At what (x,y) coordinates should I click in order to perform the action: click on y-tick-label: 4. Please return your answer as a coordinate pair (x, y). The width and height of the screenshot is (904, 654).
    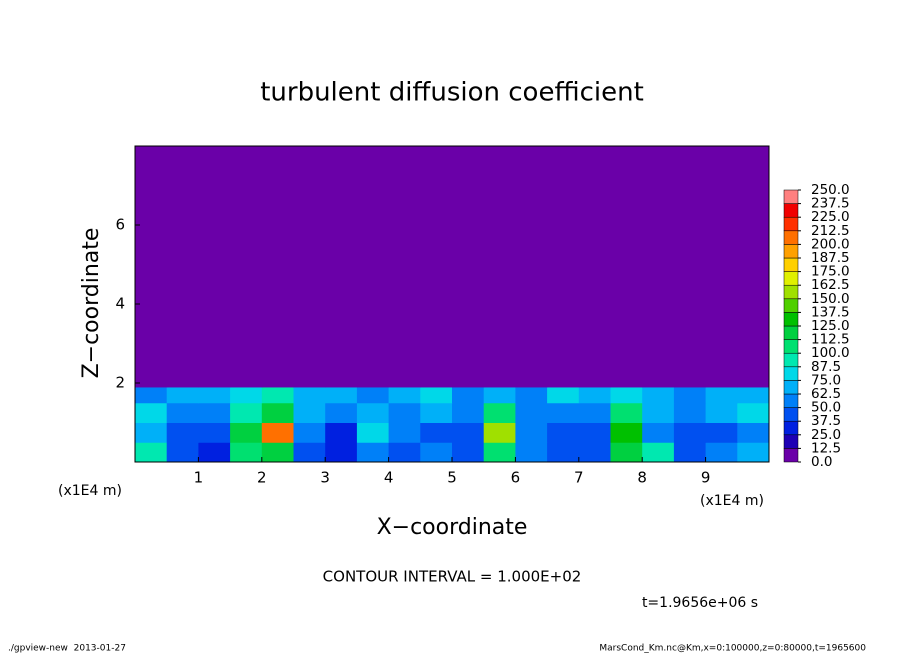
    Looking at the image, I should click on (120, 304).